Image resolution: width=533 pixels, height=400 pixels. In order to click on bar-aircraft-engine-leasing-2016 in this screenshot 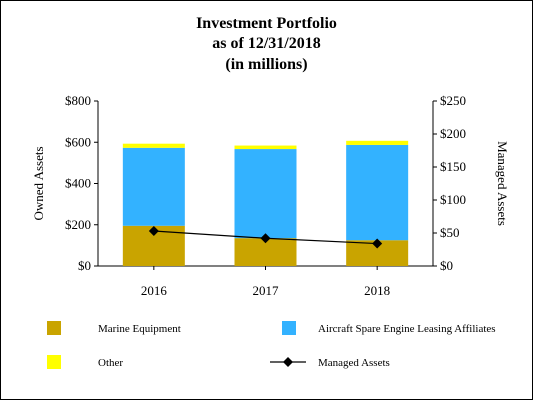, I will do `click(153, 186)`.